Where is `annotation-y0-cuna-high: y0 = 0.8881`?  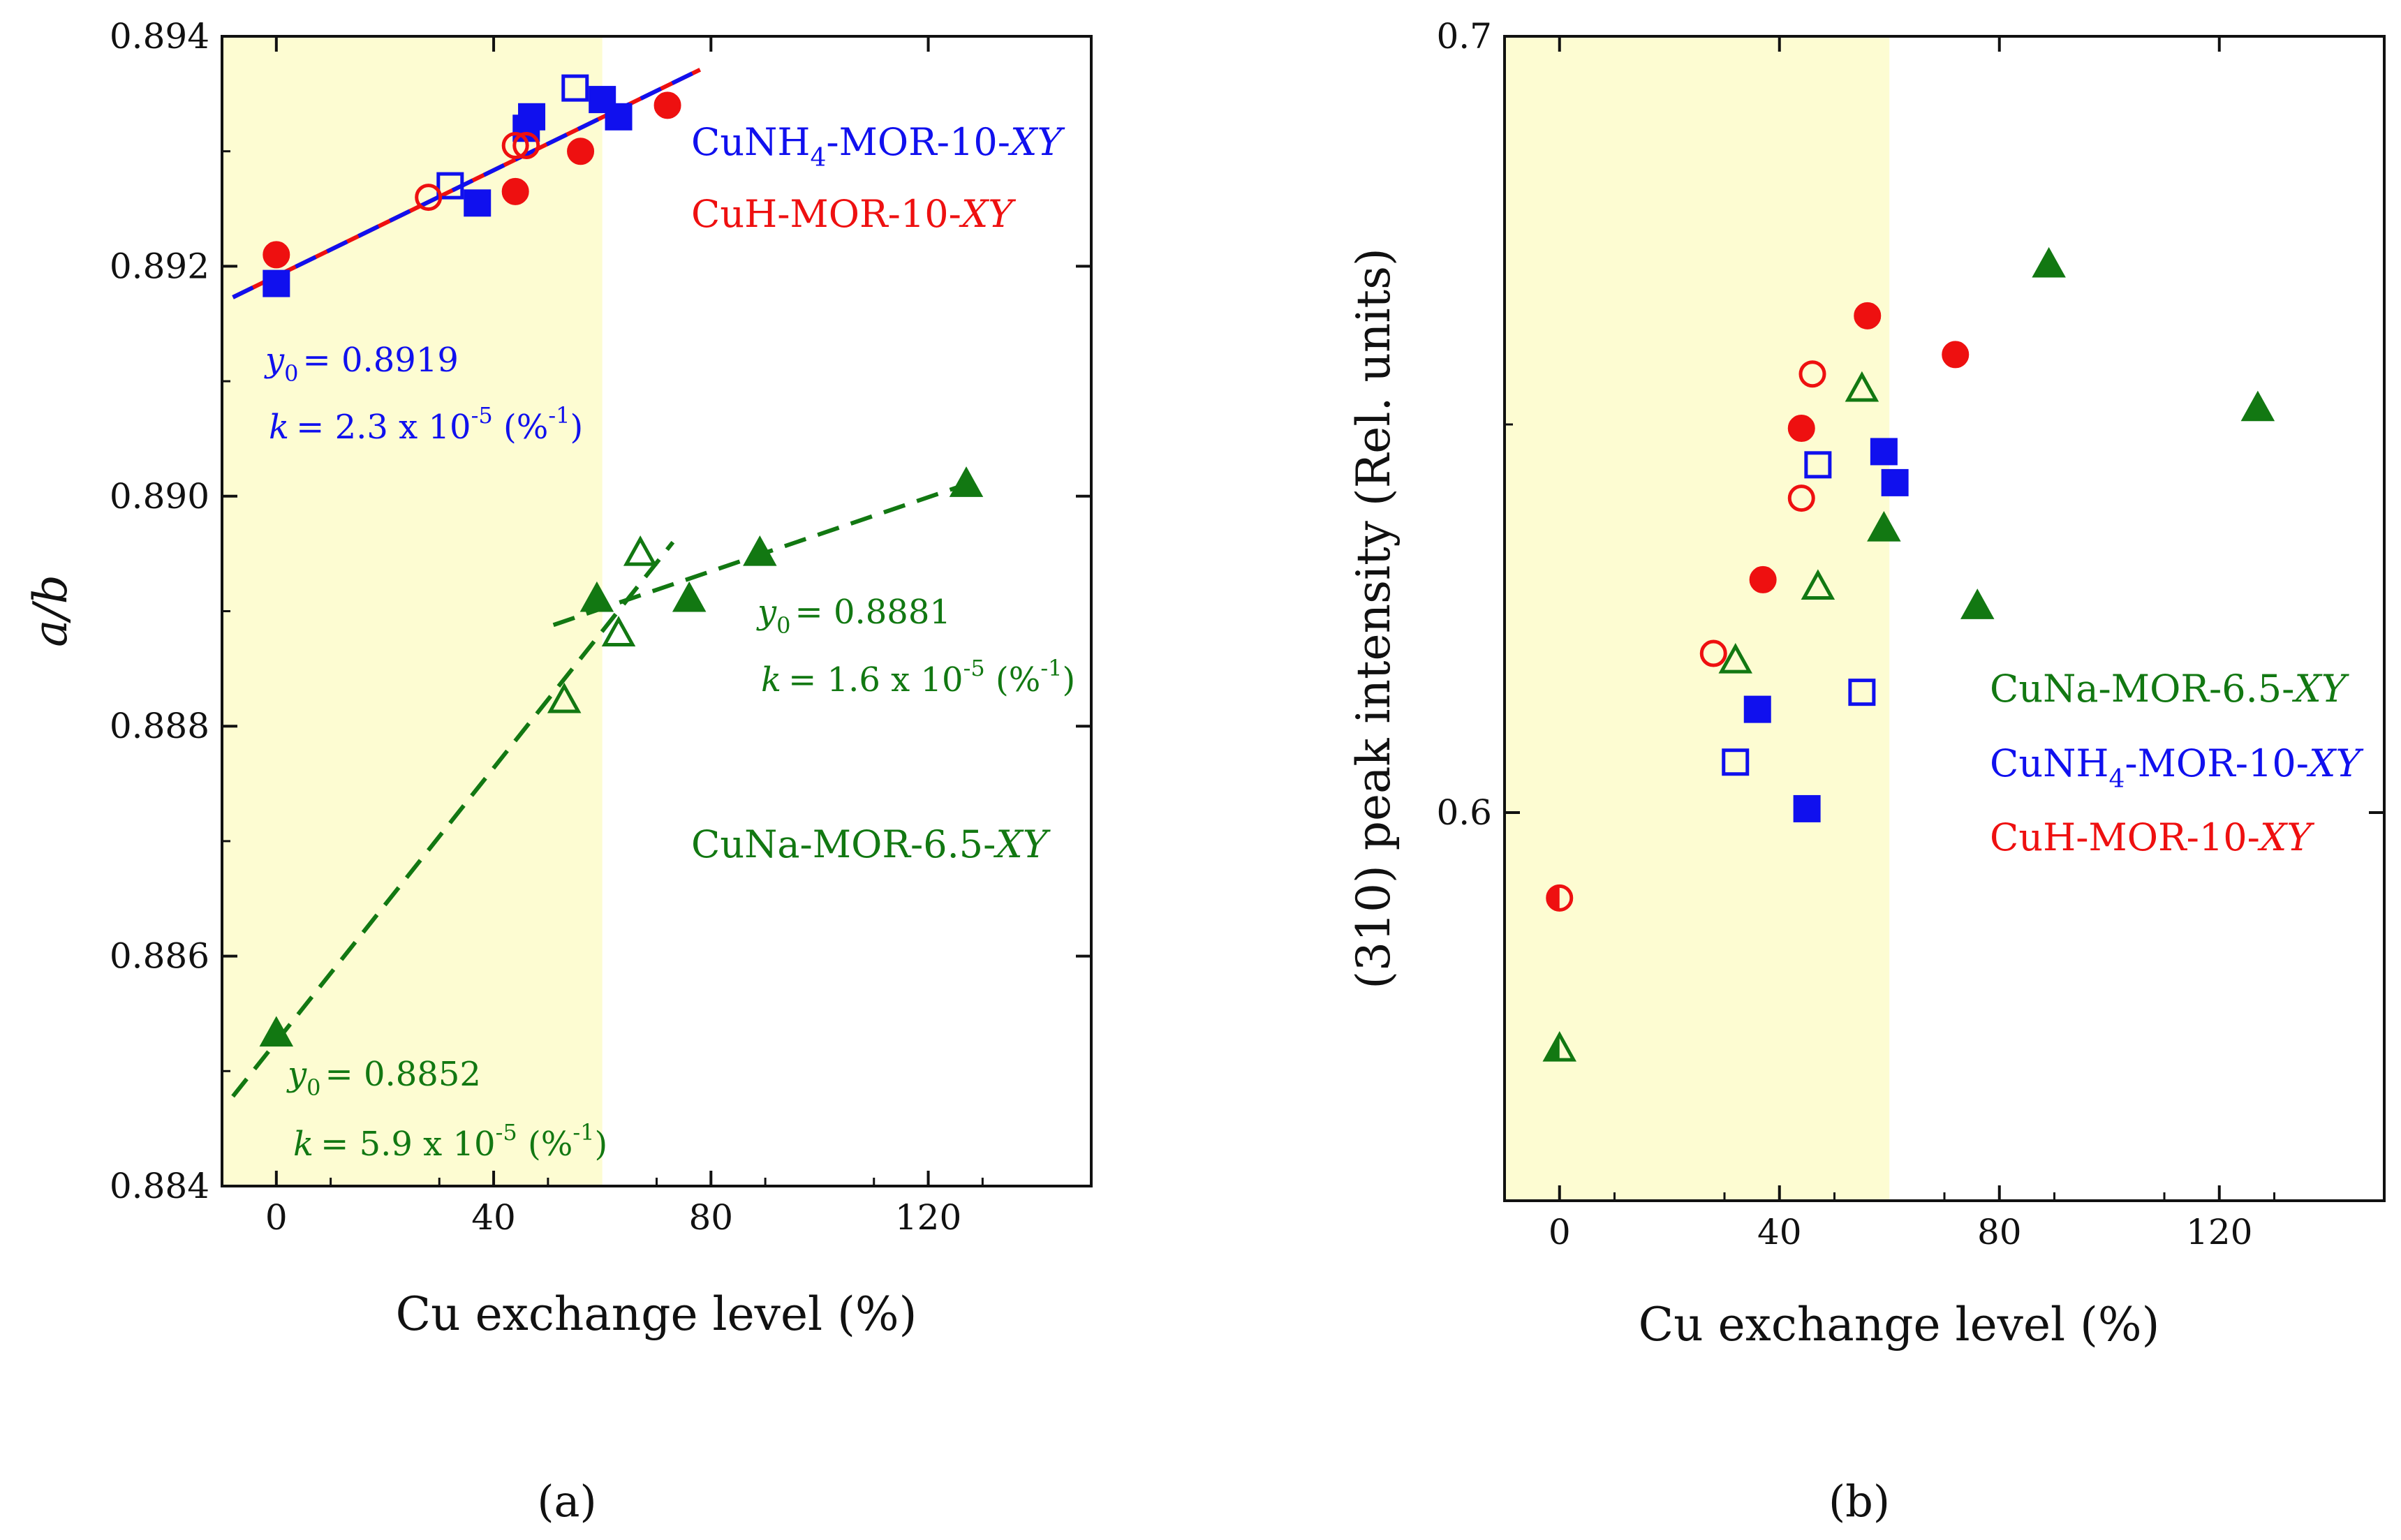
annotation-y0-cuna-high: y0 = 0.8881 is located at coordinates (853, 616).